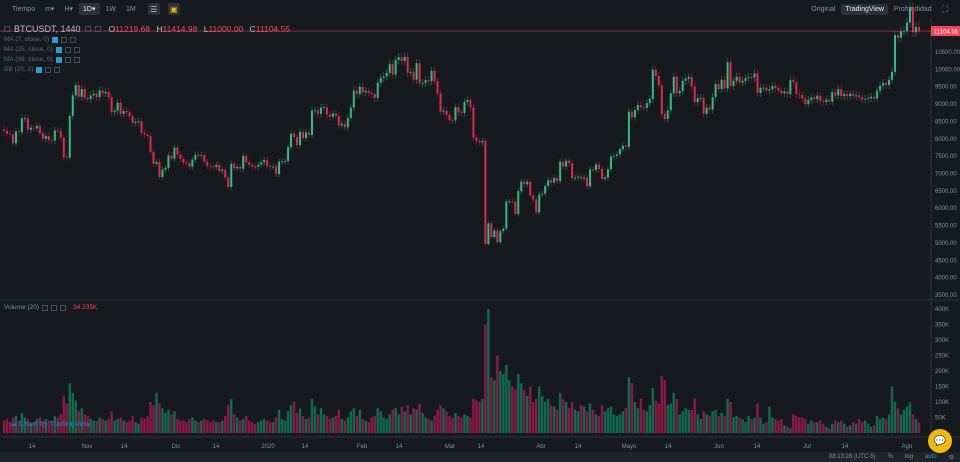 This screenshot has width=960, height=462. Describe the element at coordinates (942, 326) in the screenshot. I see `volume-tick-label: 350K` at that location.